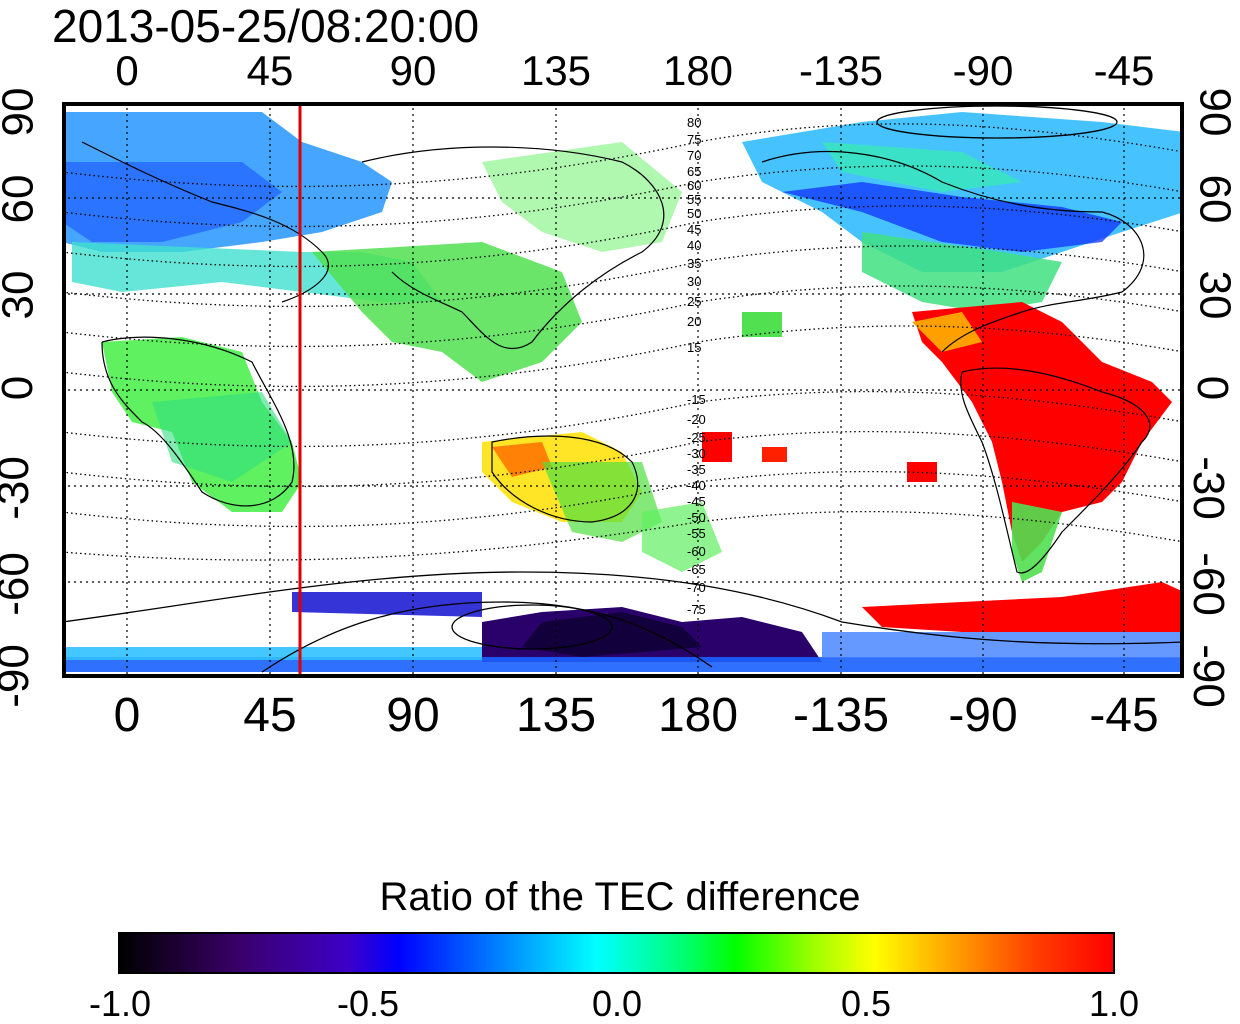  What do you see at coordinates (21, 112) in the screenshot?
I see `left-lat-tick: 90` at bounding box center [21, 112].